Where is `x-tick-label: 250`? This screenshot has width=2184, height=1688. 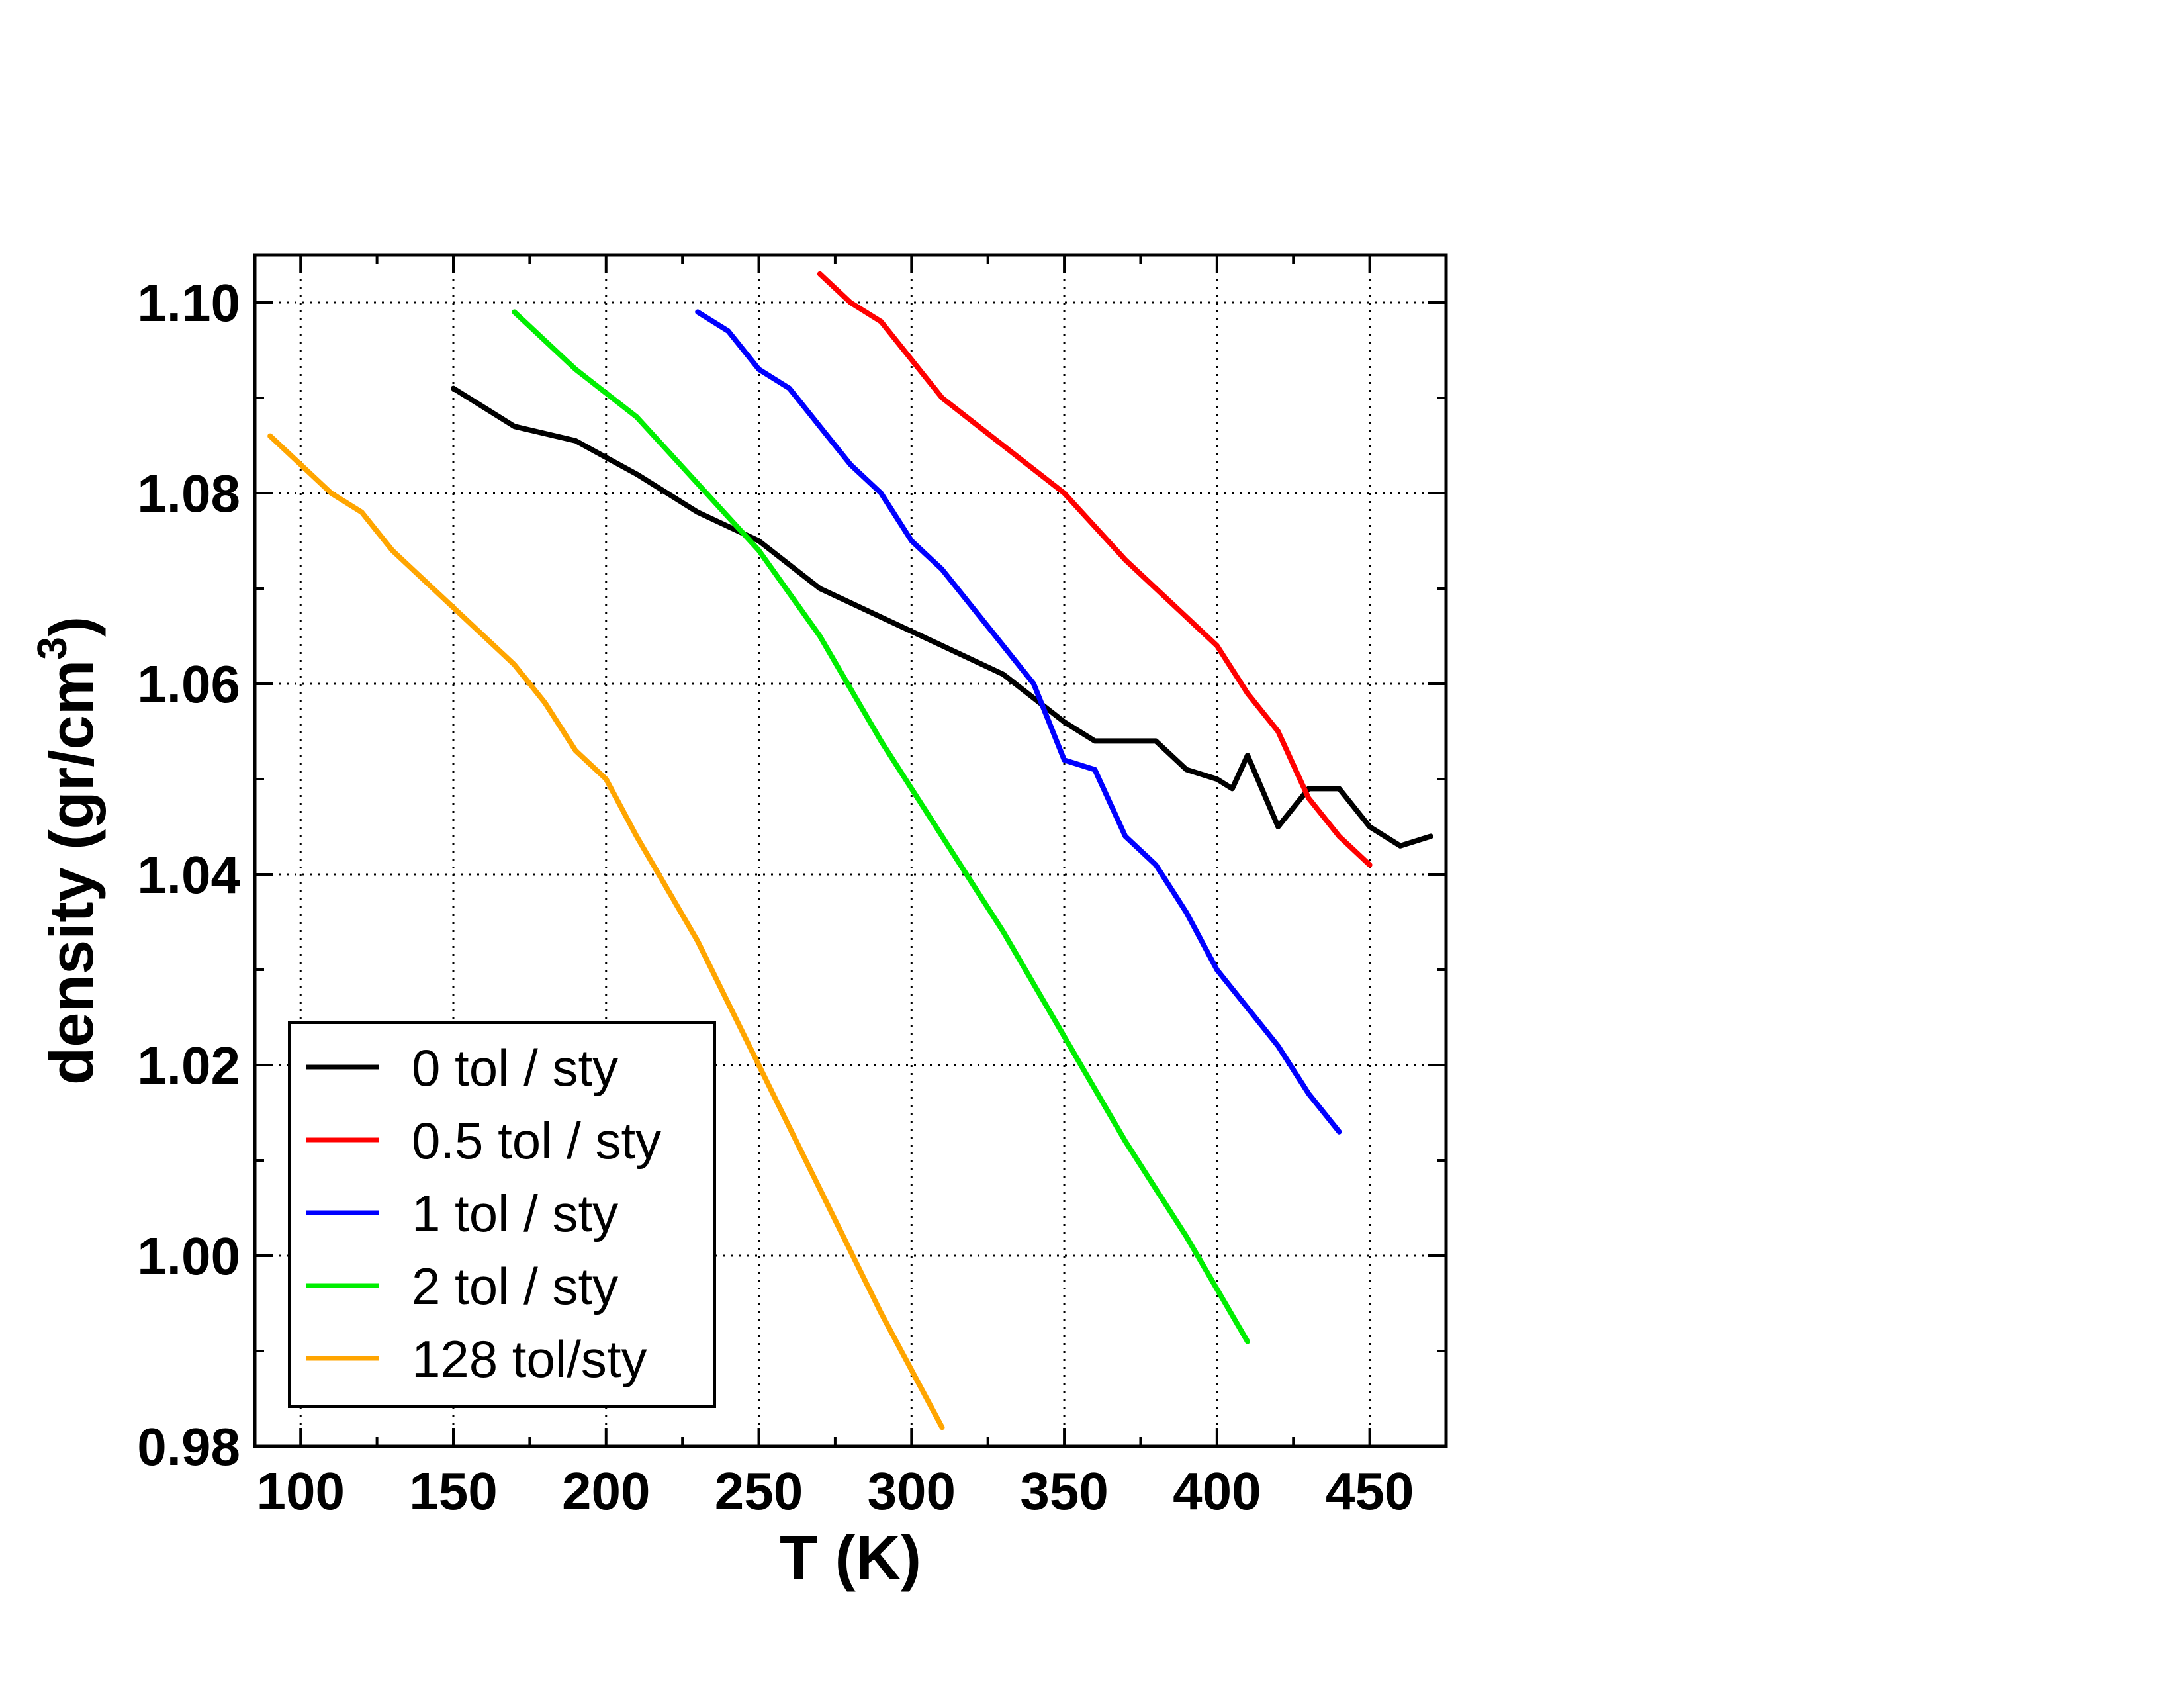 x-tick-label: 250 is located at coordinates (759, 1491).